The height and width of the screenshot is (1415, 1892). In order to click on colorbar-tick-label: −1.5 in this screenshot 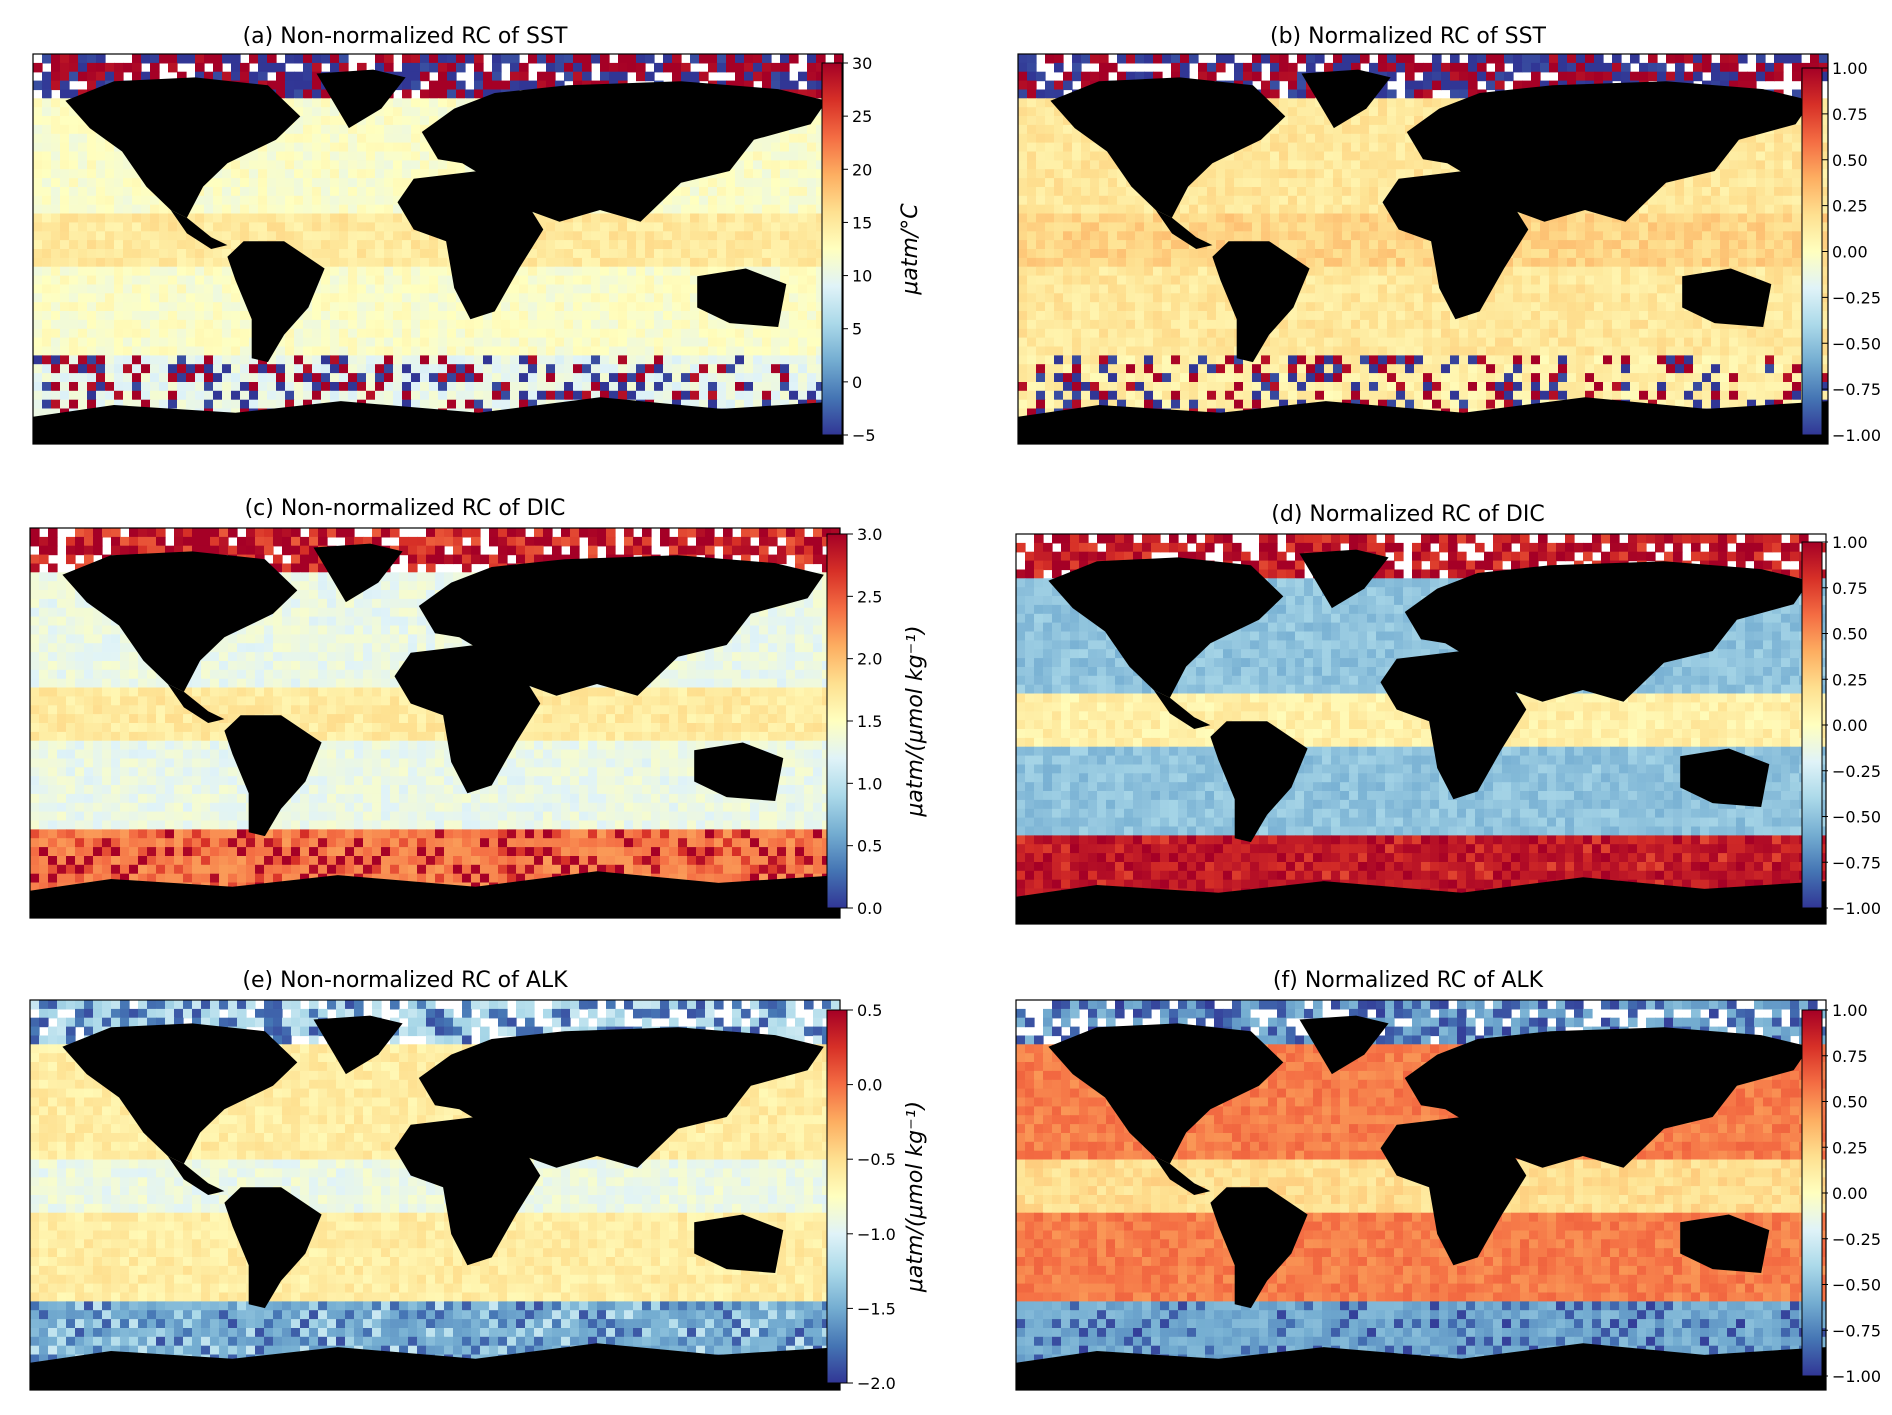, I will do `click(876, 1308)`.